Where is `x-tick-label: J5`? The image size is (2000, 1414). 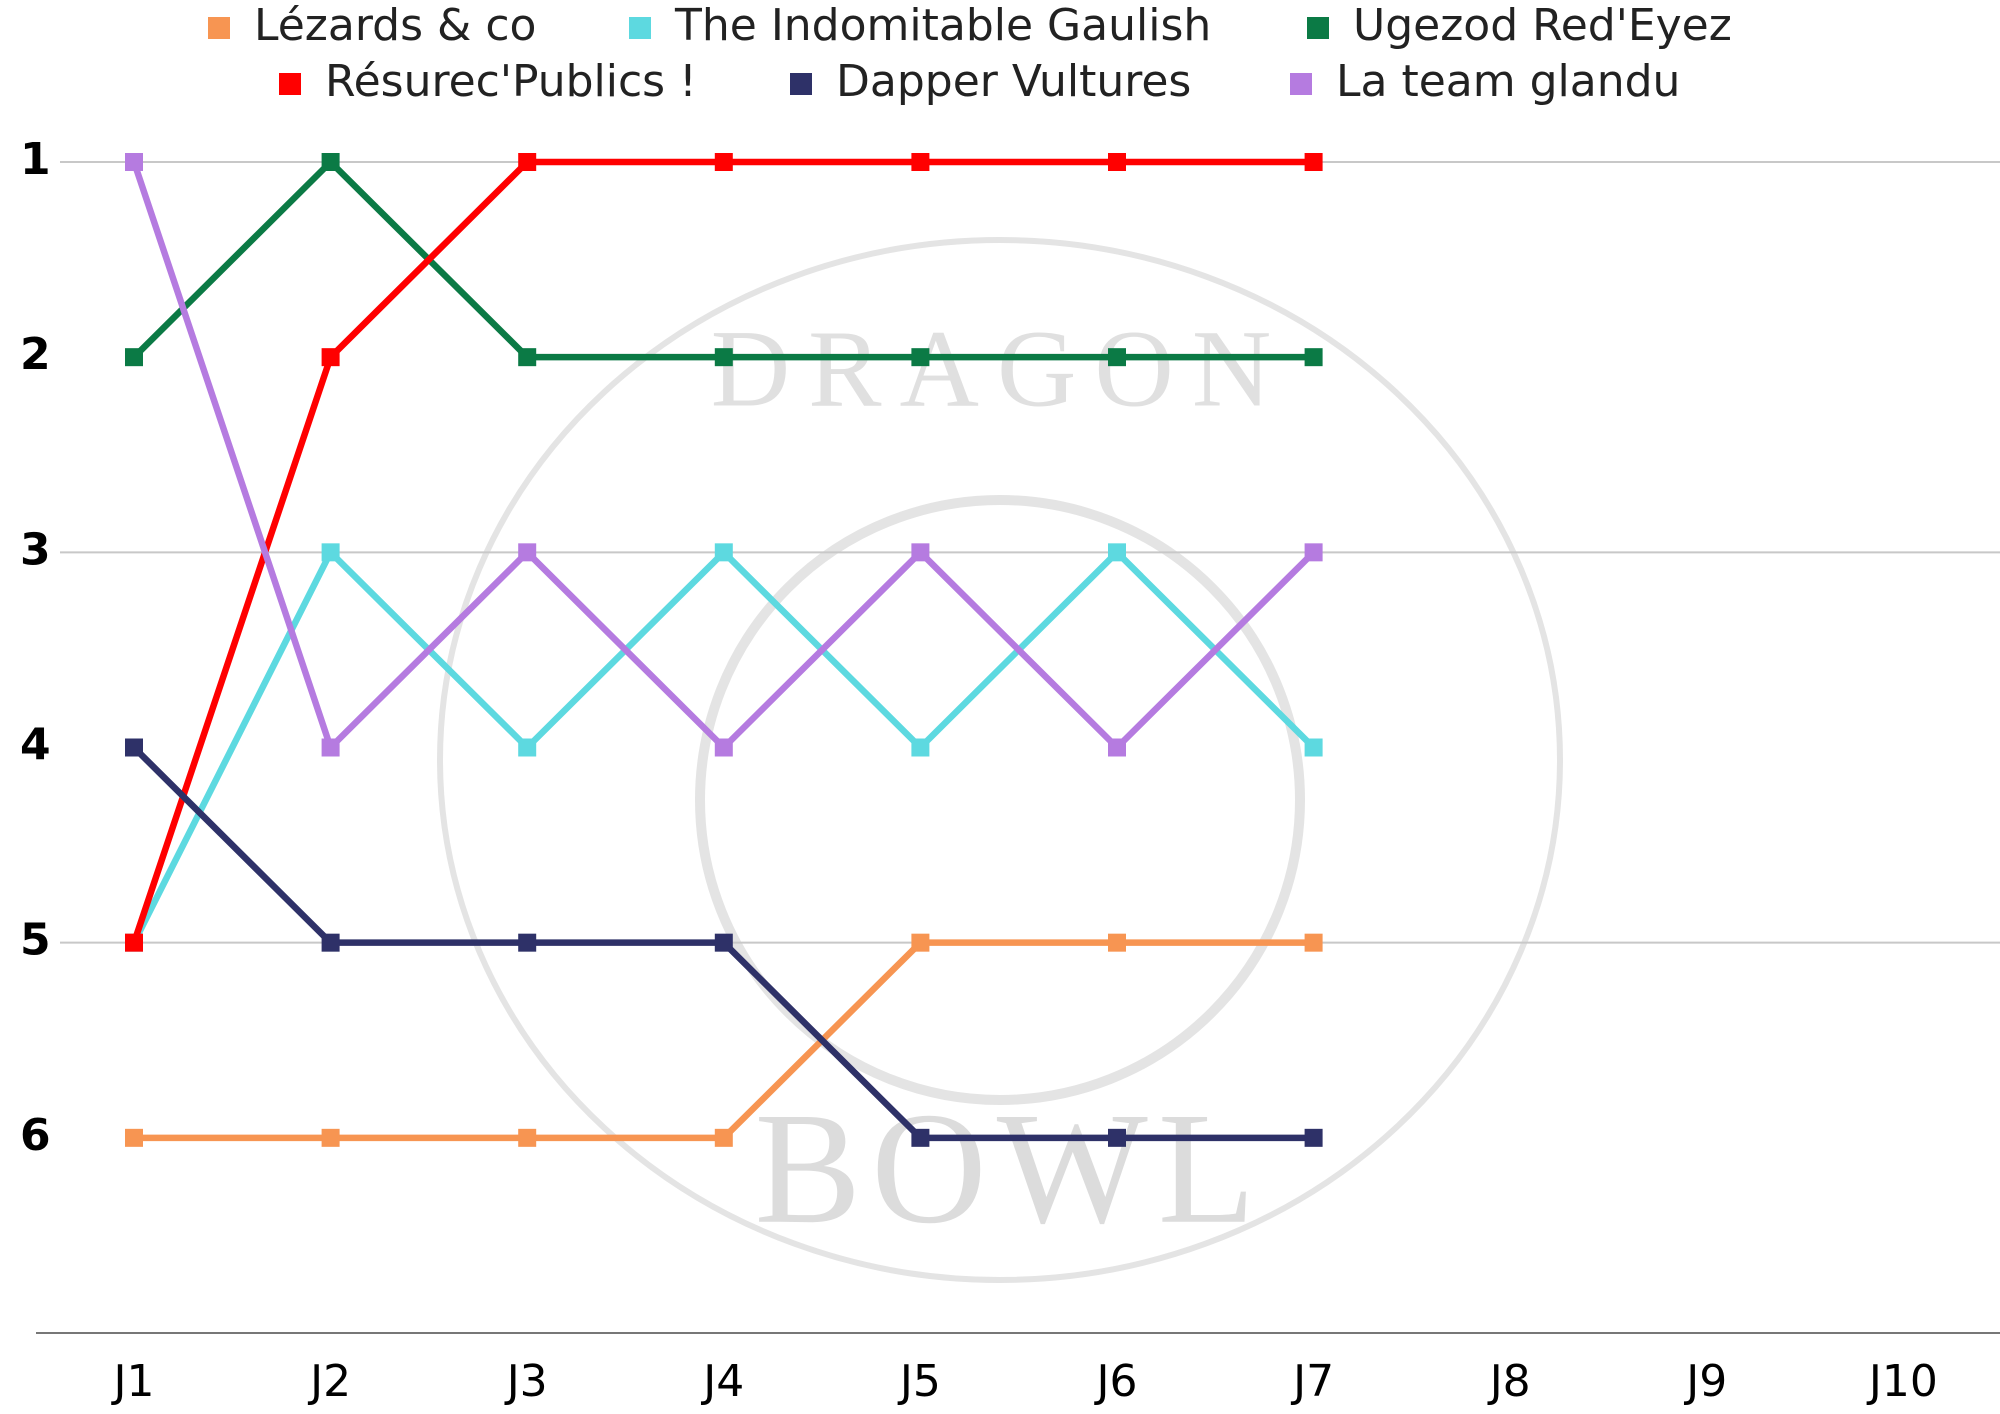
x-tick-label: J5 is located at coordinates (919, 1381).